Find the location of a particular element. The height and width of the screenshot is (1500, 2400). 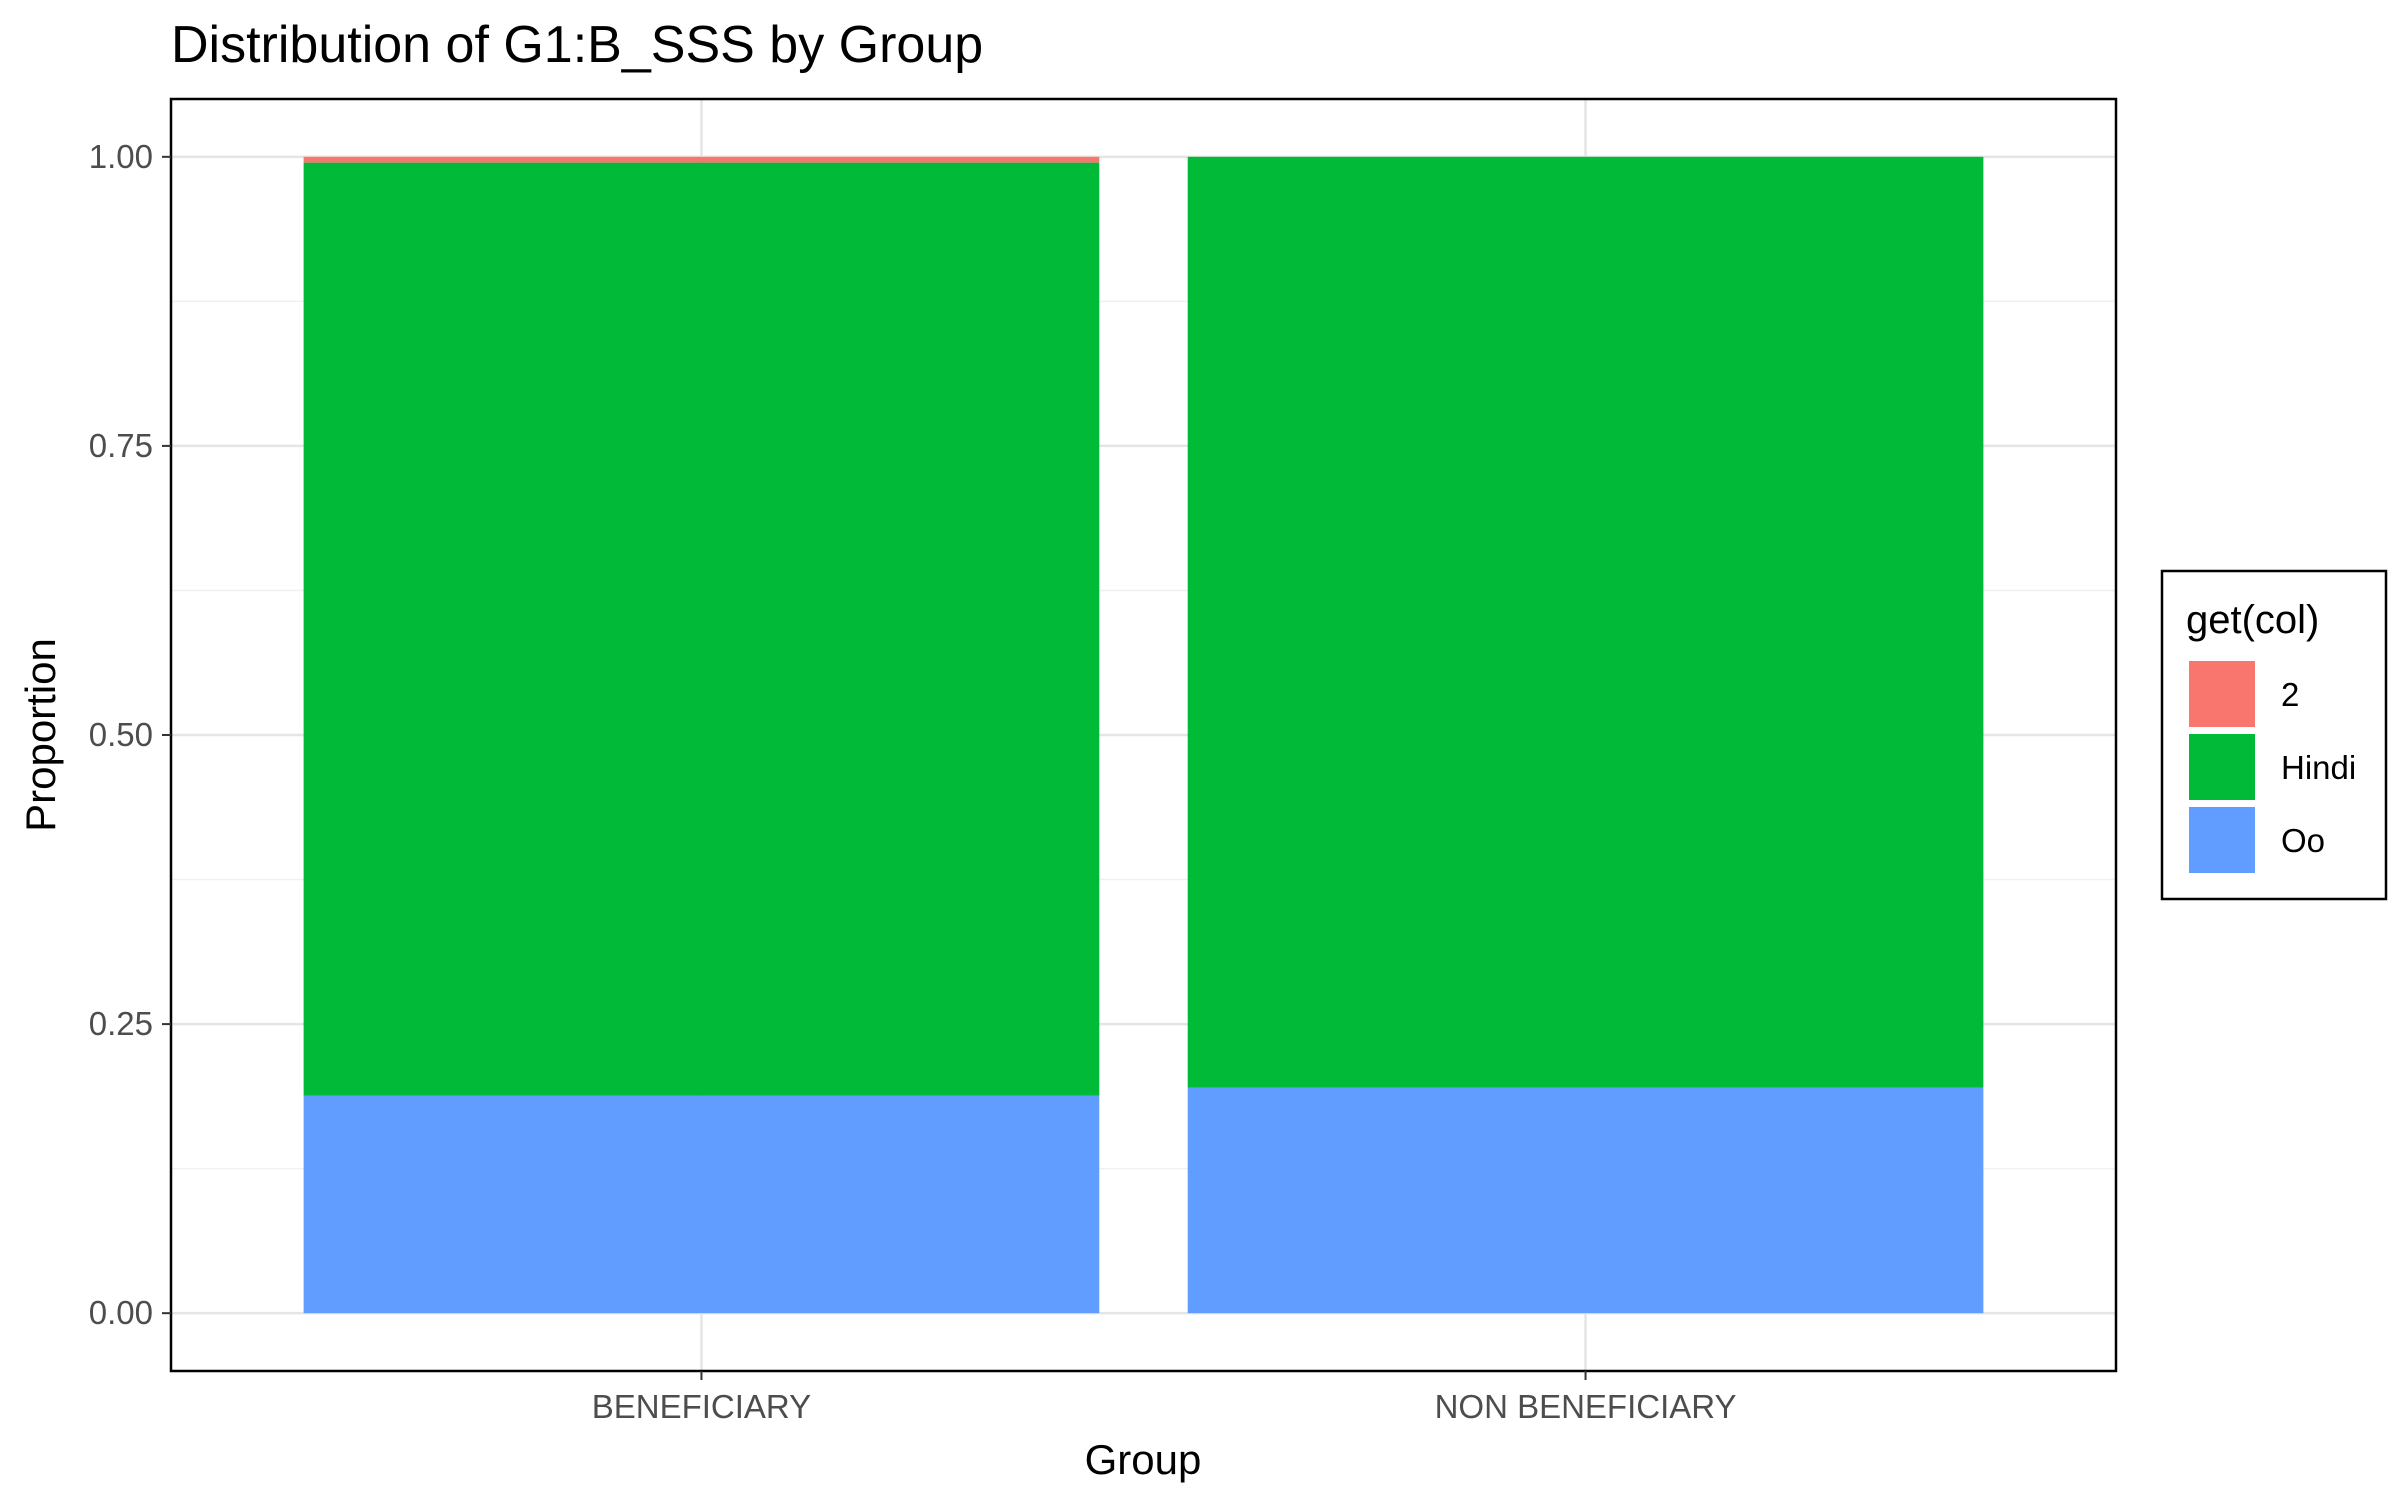

legend-items: 2 Hindi Oo is located at coordinates (2272, 767).